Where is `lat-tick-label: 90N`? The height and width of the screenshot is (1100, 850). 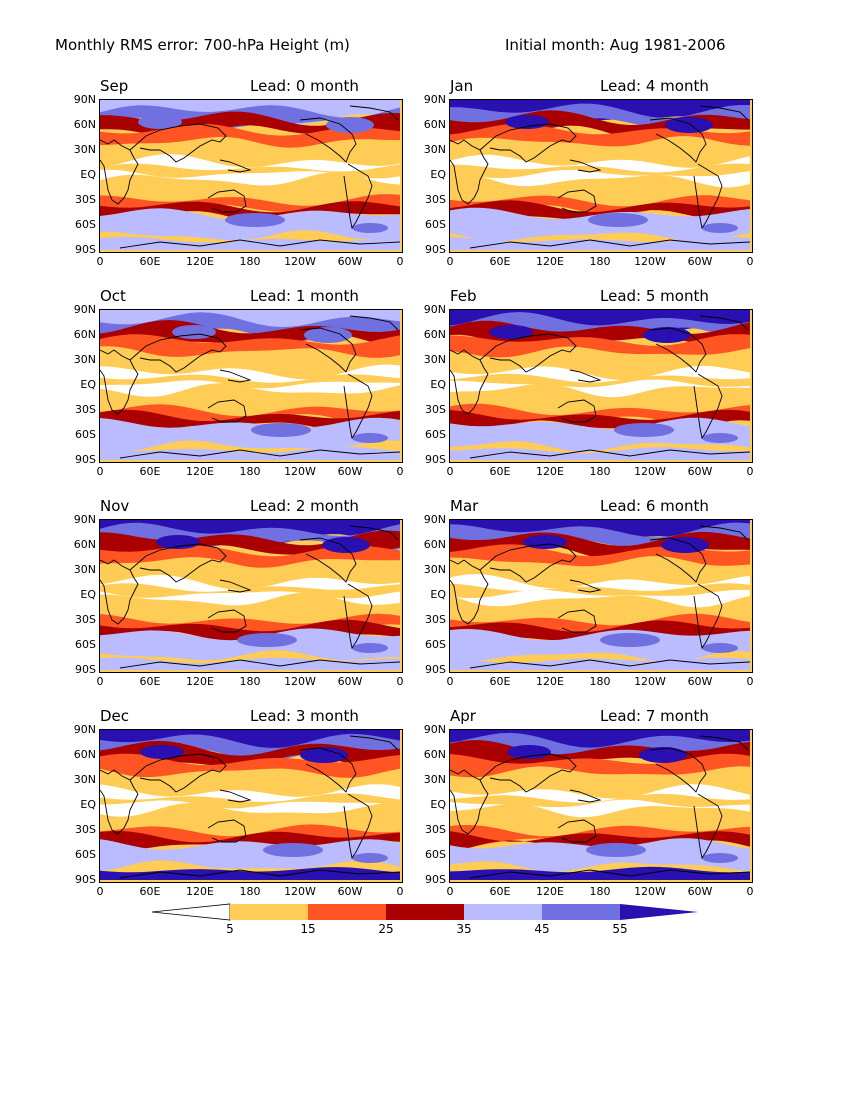
lat-tick-label: 90N is located at coordinates (84, 309).